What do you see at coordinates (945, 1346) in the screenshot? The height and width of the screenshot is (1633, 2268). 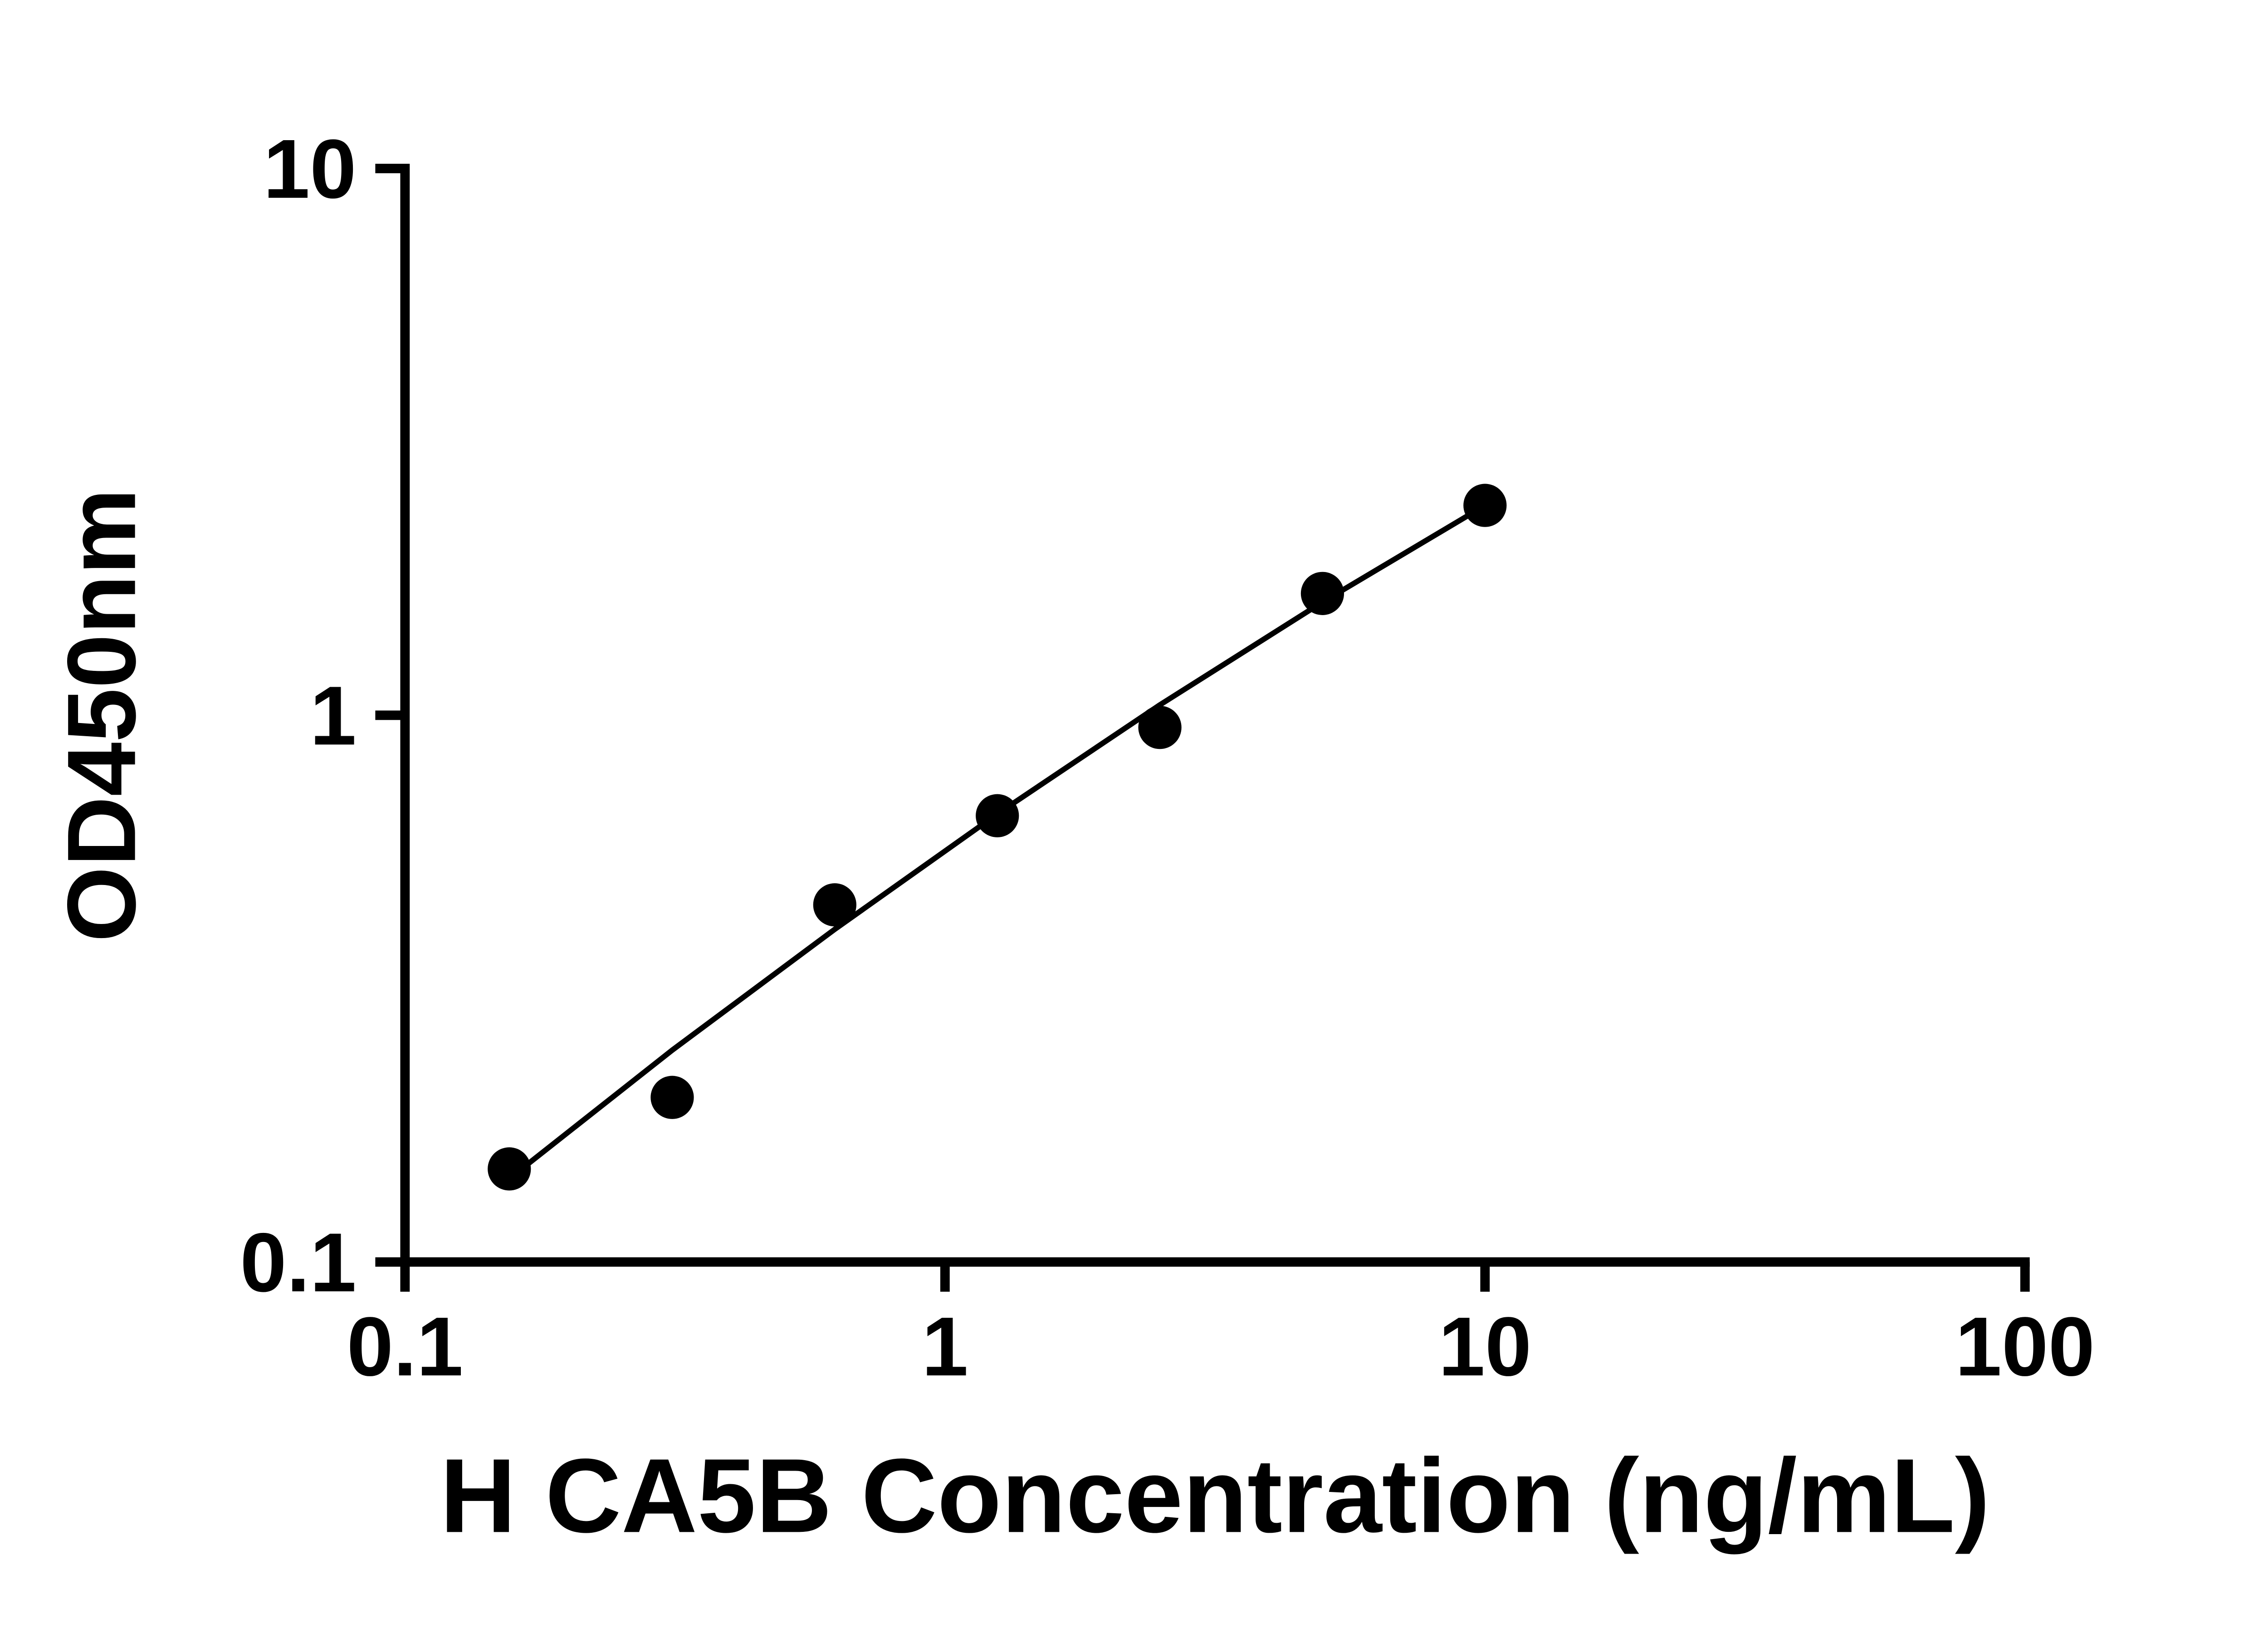 I see `x-tick-label: 1` at bounding box center [945, 1346].